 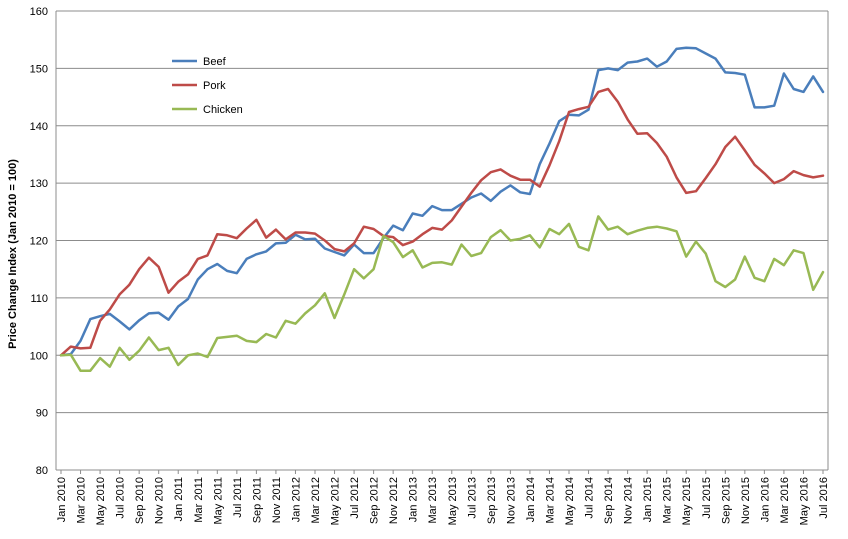 What do you see at coordinates (62, 499) in the screenshot?
I see `x-tick-label: Jan 2010` at bounding box center [62, 499].